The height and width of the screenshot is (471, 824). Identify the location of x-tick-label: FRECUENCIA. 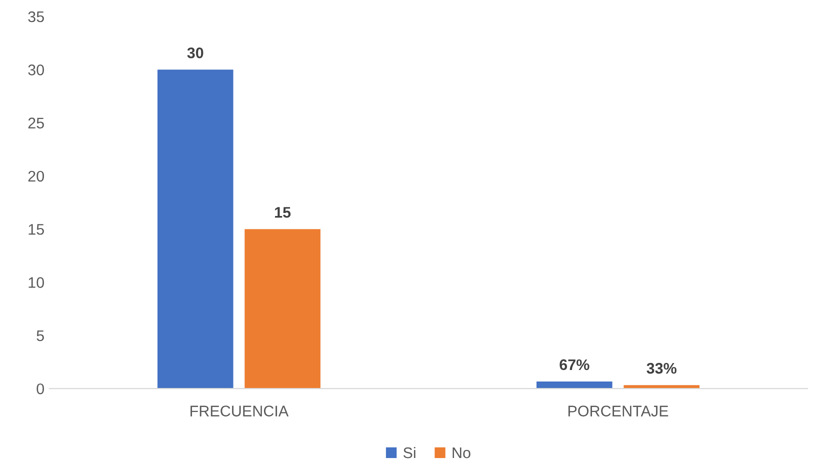
(239, 411).